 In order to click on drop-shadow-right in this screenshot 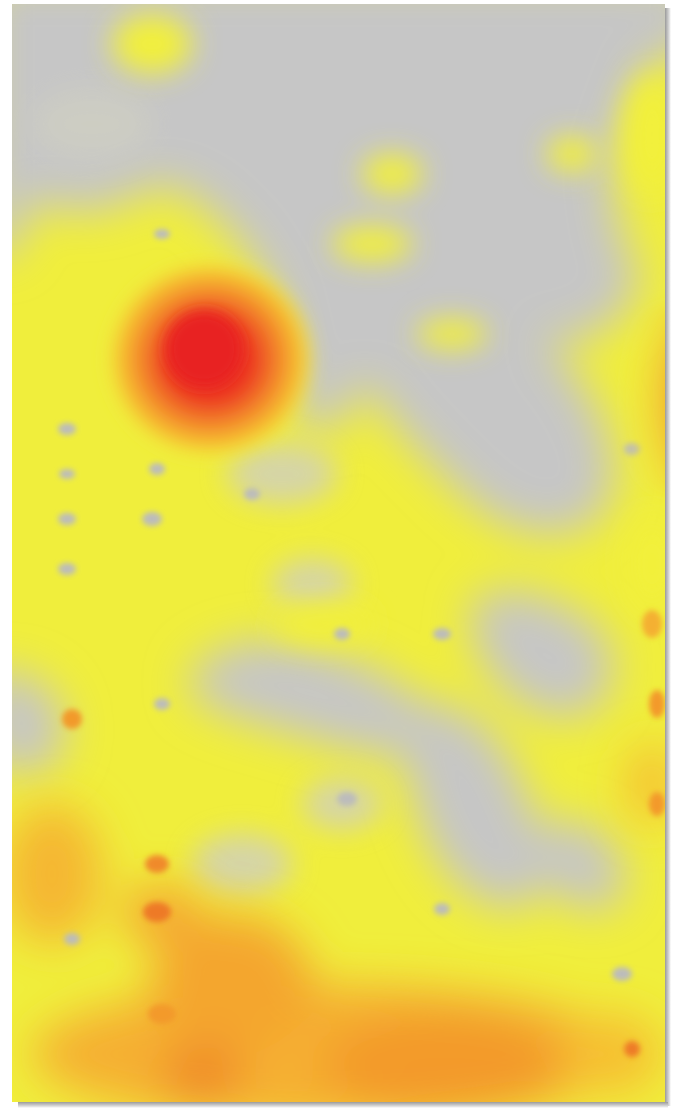, I will do `click(668, 557)`.